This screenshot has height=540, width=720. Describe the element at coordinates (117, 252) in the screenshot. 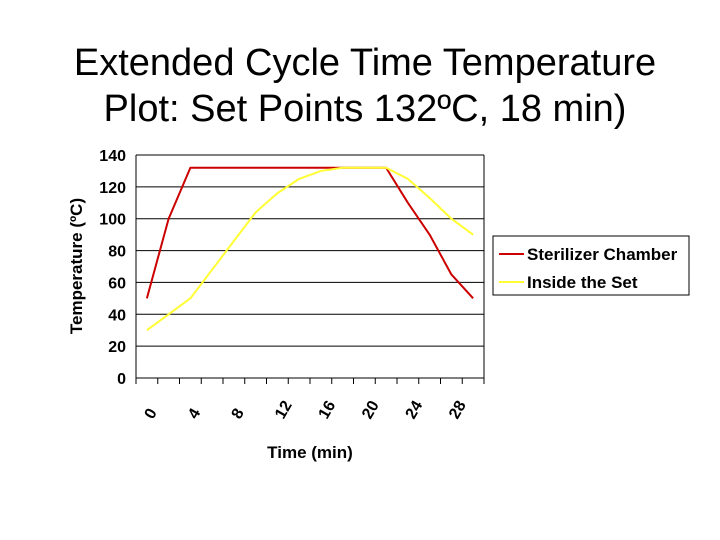

I see `y-tick-label: 80` at that location.